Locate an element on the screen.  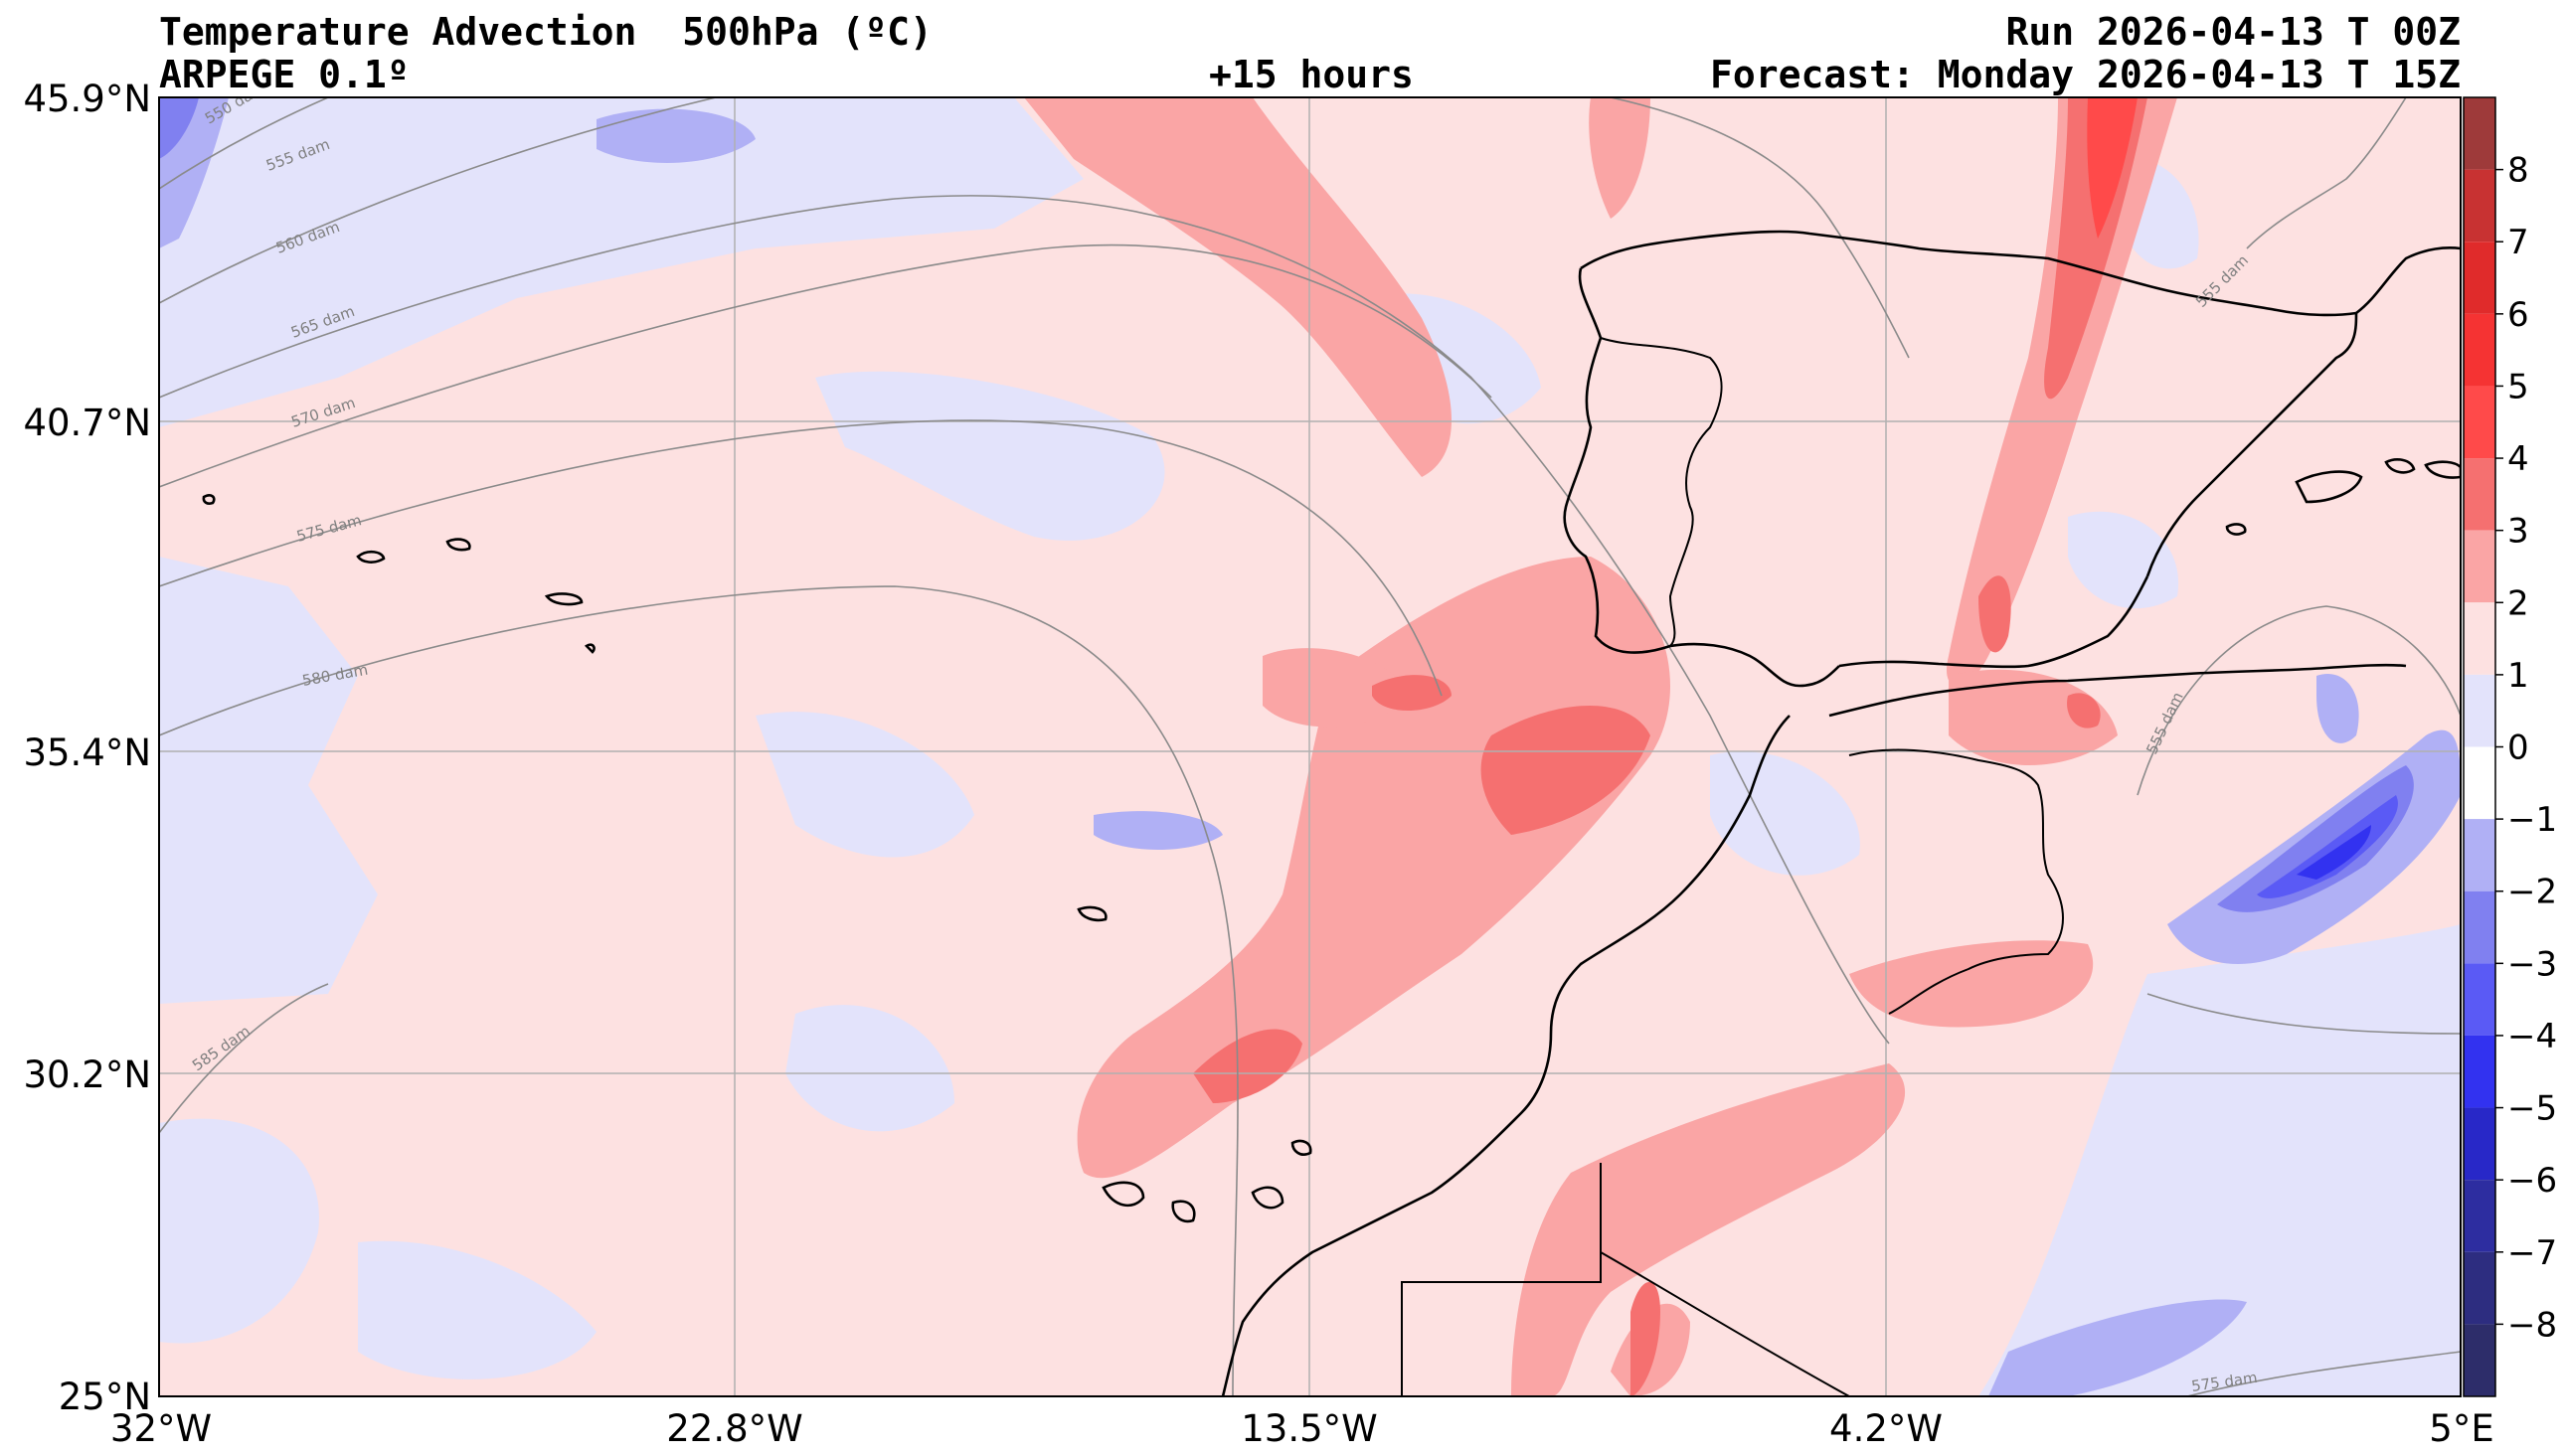
longitude-tick-labels: 32°W 22.8°W 13.5°W 4.2°W 5°E is located at coordinates (1302, 1428).